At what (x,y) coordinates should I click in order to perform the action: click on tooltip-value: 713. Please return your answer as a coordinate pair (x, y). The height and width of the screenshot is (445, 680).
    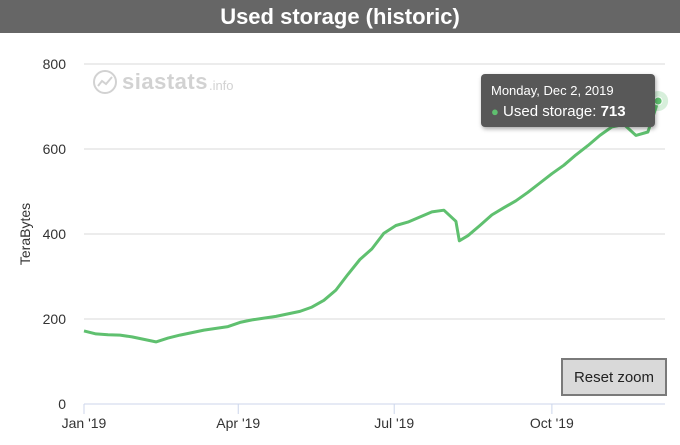
    Looking at the image, I should click on (613, 111).